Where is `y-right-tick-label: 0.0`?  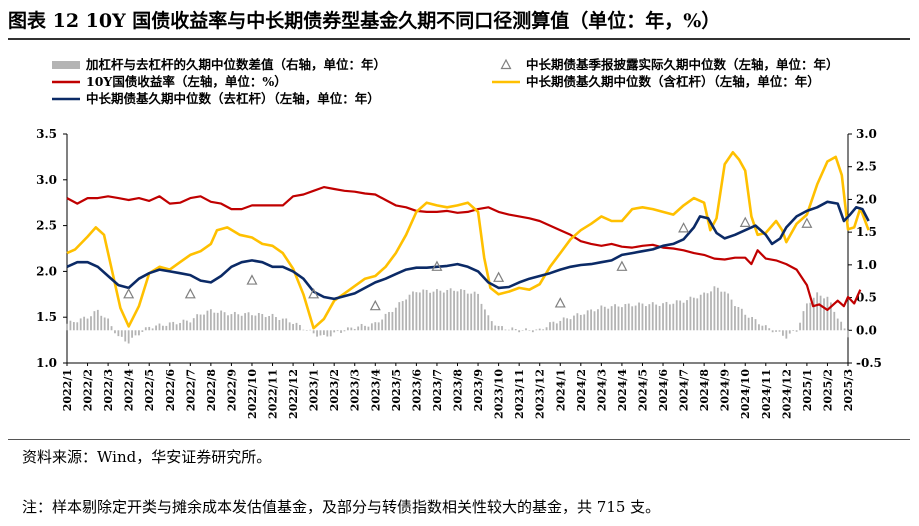 y-right-tick-label: 0.0 is located at coordinates (866, 330).